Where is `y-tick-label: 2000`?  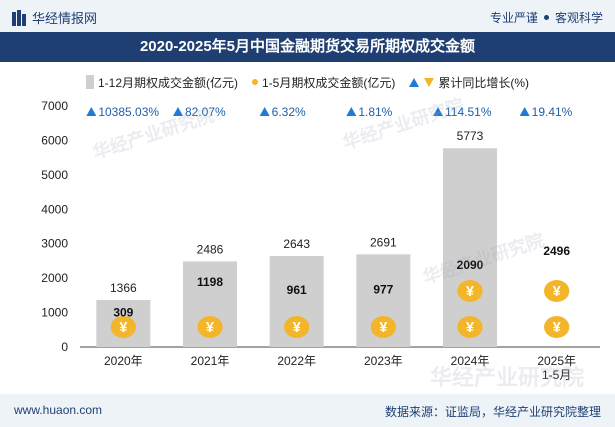
y-tick-label: 2000 is located at coordinates (54, 278).